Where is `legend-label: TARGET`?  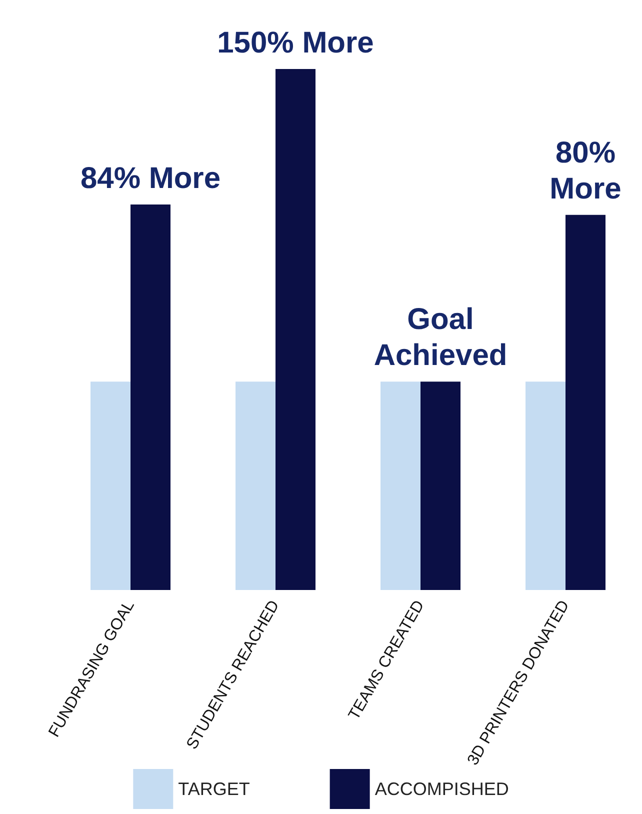
legend-label: TARGET is located at coordinates (214, 789).